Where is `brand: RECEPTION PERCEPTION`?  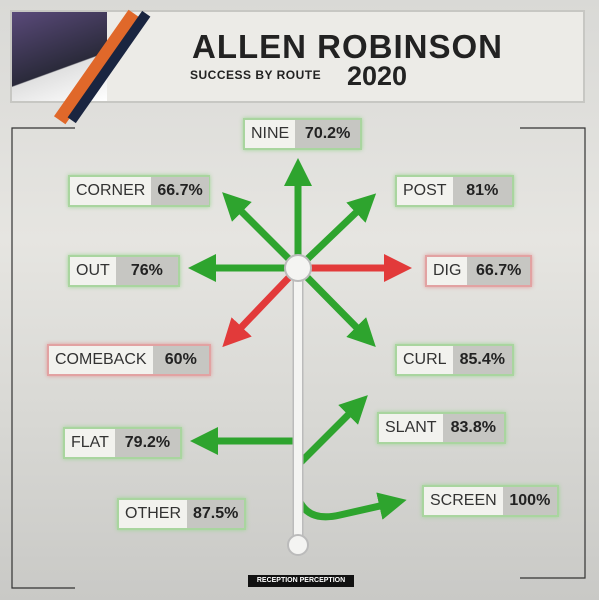
brand: RECEPTION PERCEPTION is located at coordinates (301, 581).